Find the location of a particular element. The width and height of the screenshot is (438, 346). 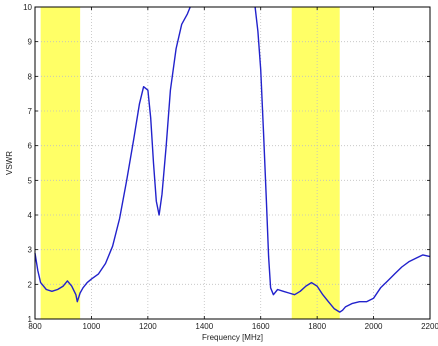

x-axis-label: Frequency [MHz] is located at coordinates (232, 337).